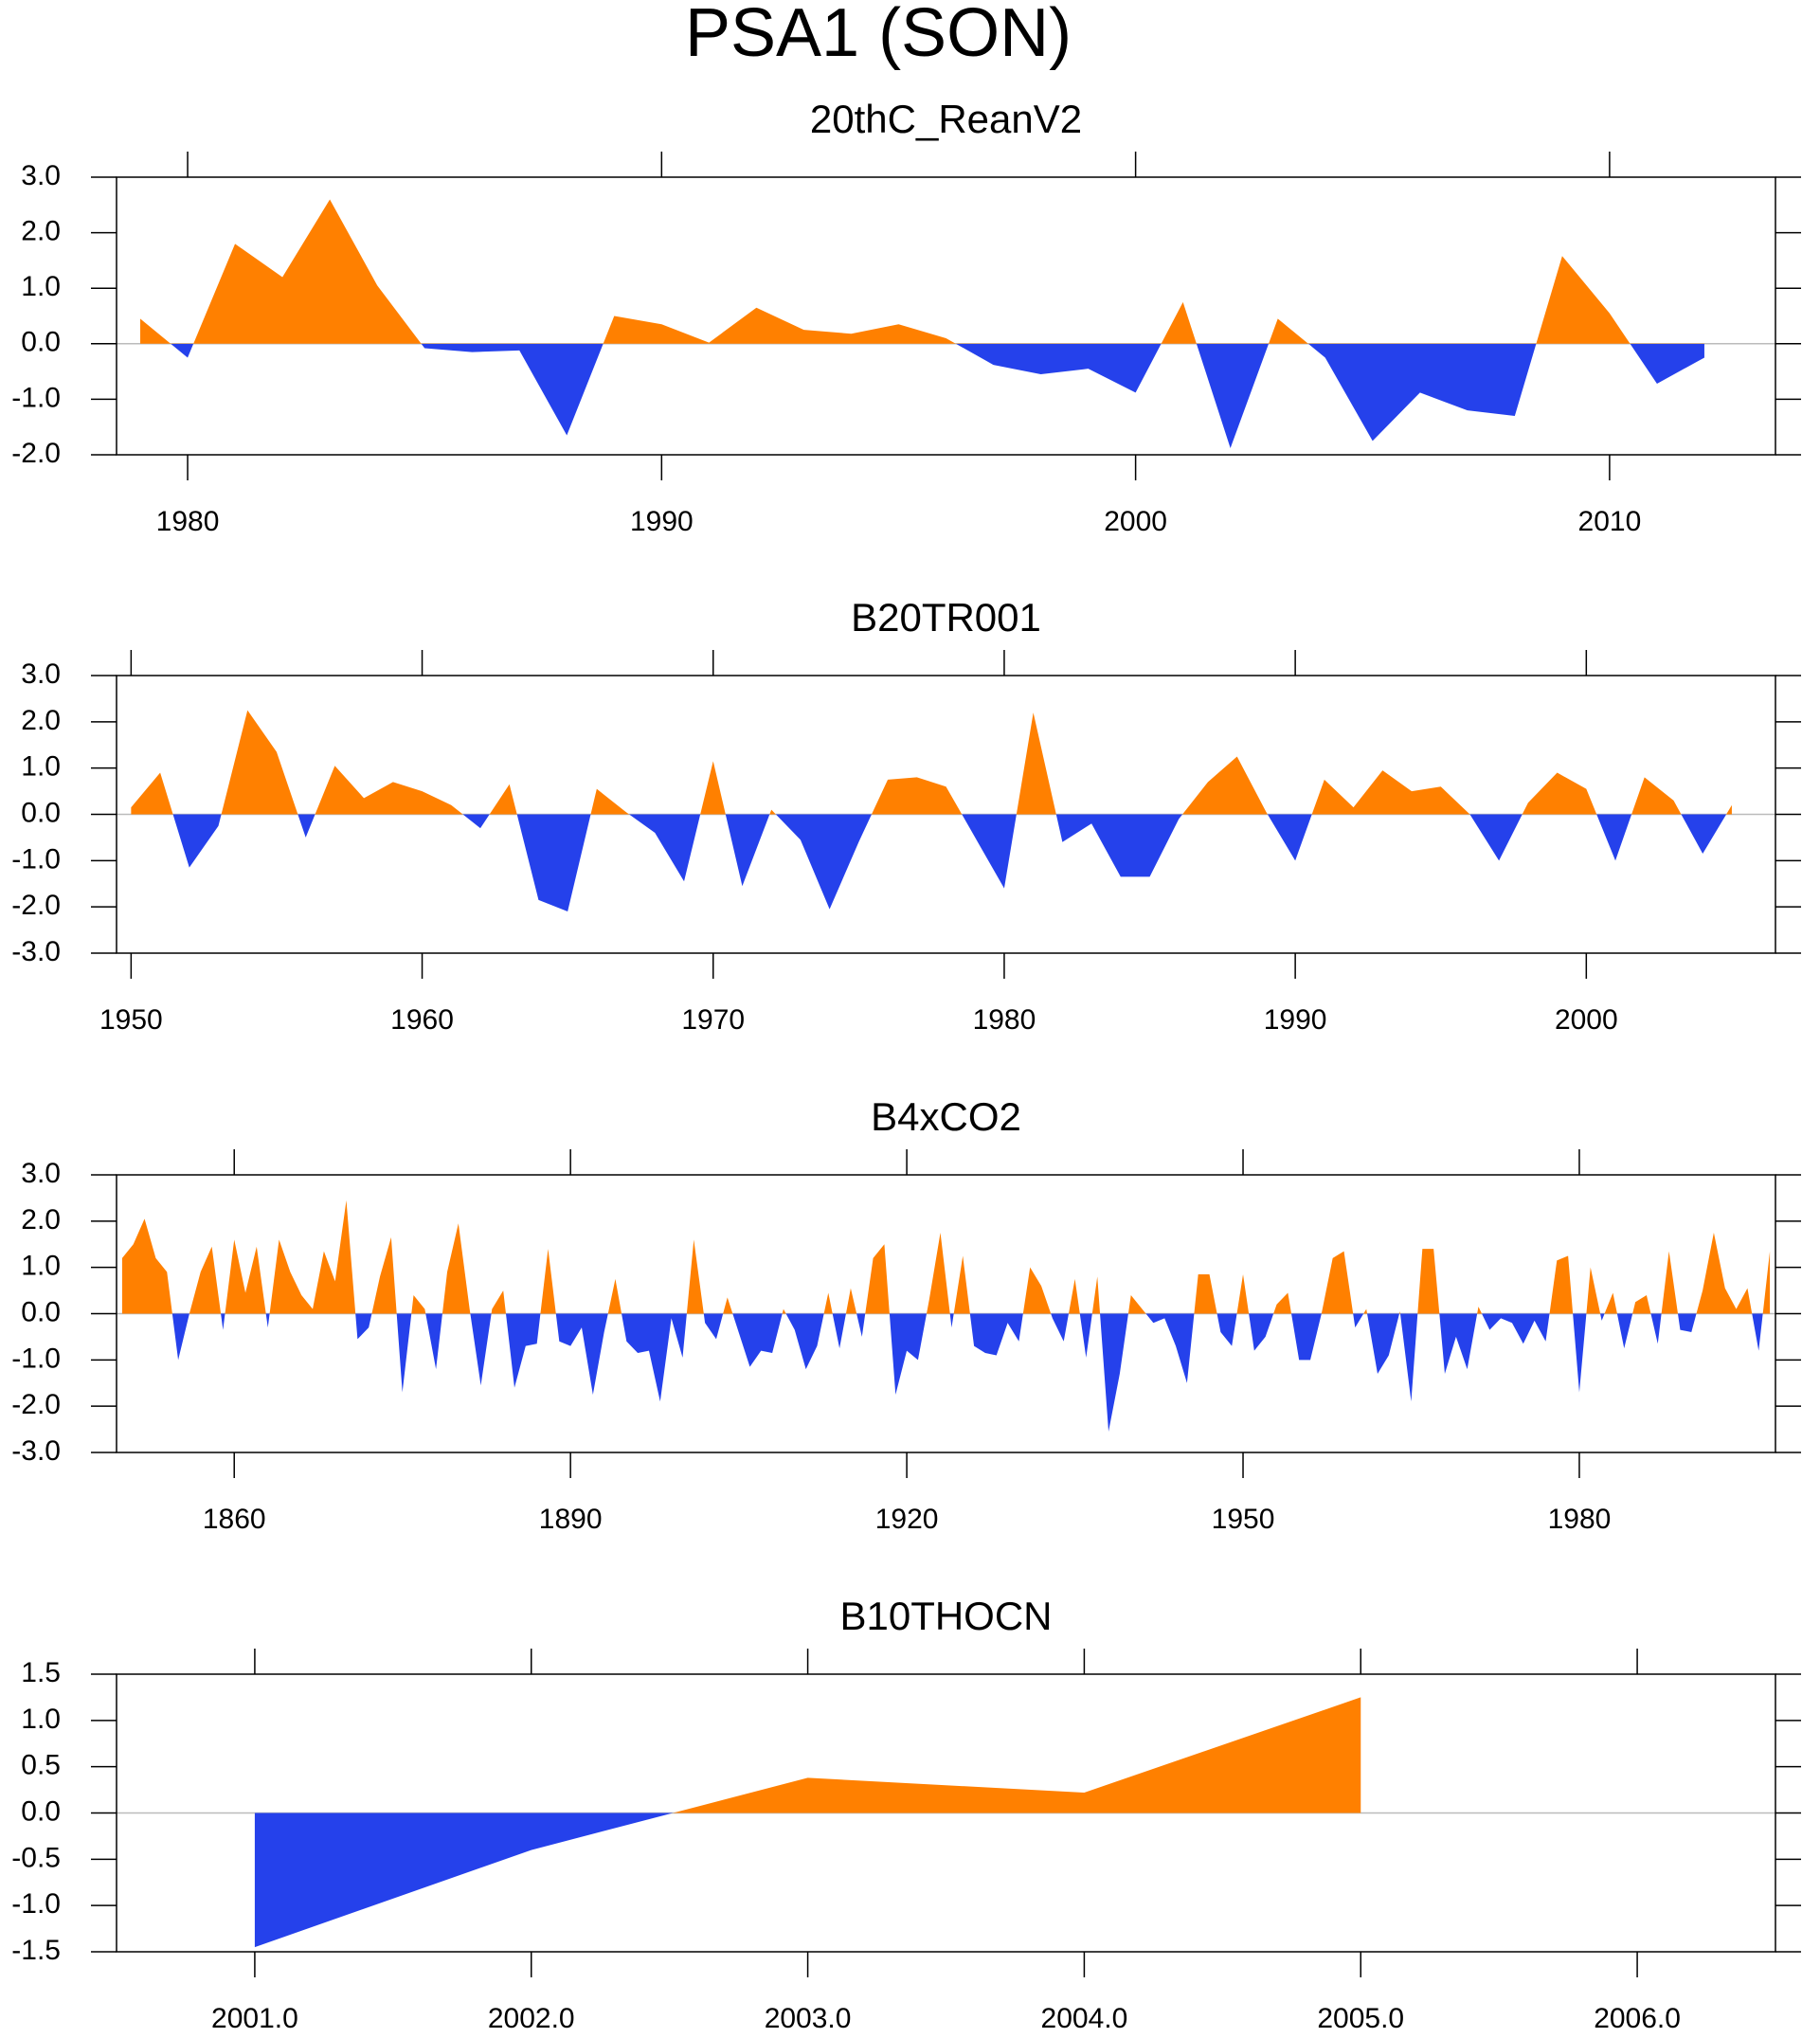 This screenshot has width=1820, height=2038. I want to click on x-tick-label: 1960, so click(422, 1020).